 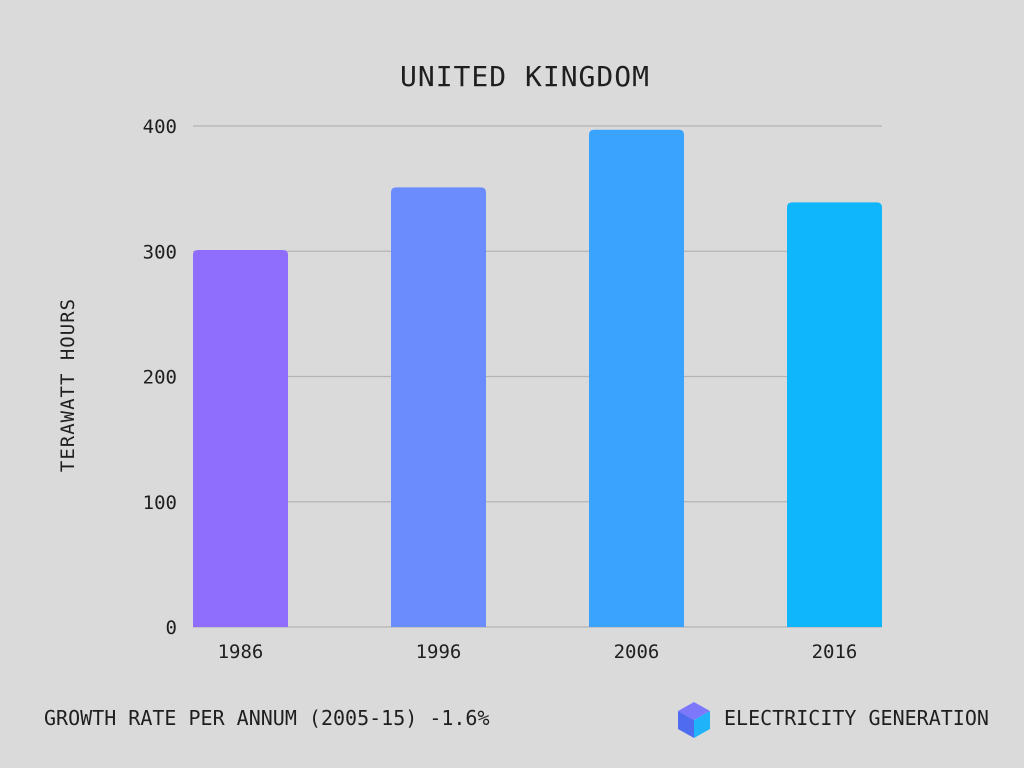 I want to click on bar-2006, so click(x=636, y=378).